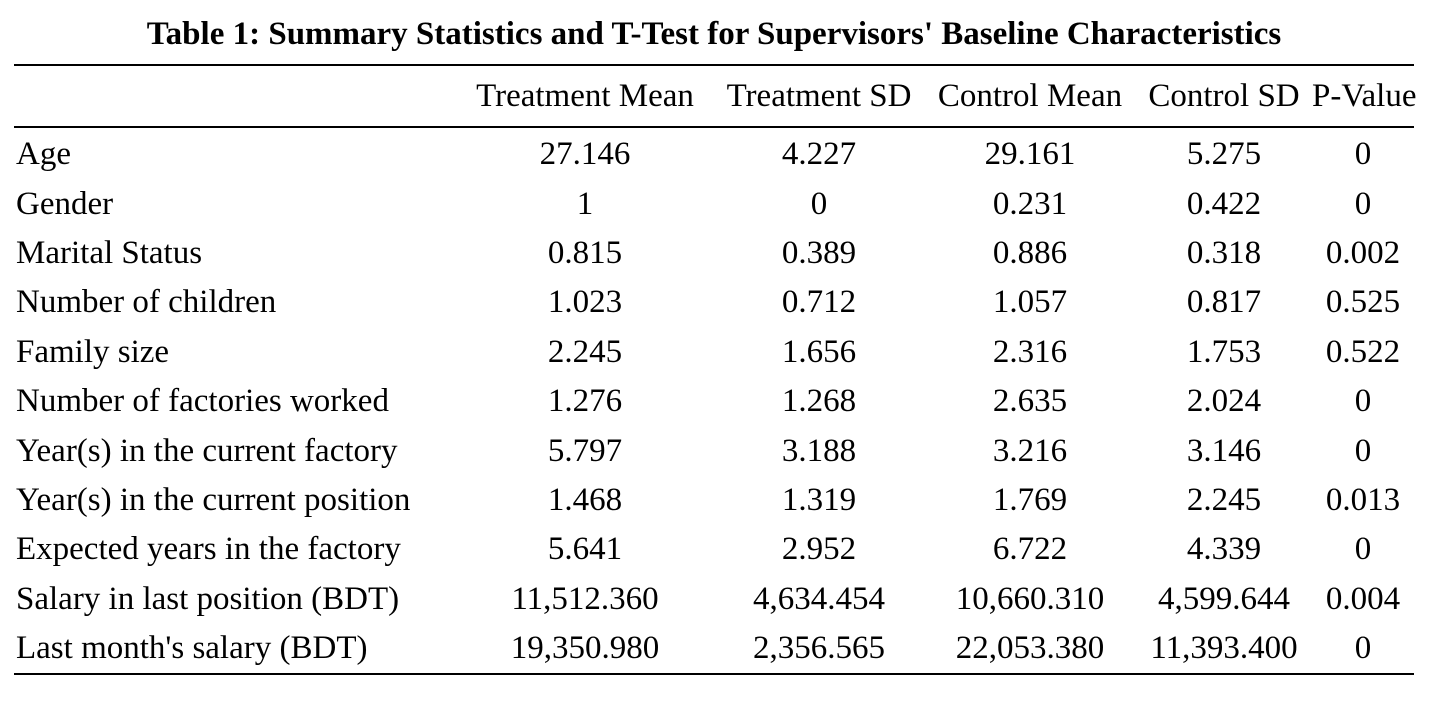 Image resolution: width=1454 pixels, height=702 pixels. Describe the element at coordinates (146, 302) in the screenshot. I see `row-label: Number of children` at that location.